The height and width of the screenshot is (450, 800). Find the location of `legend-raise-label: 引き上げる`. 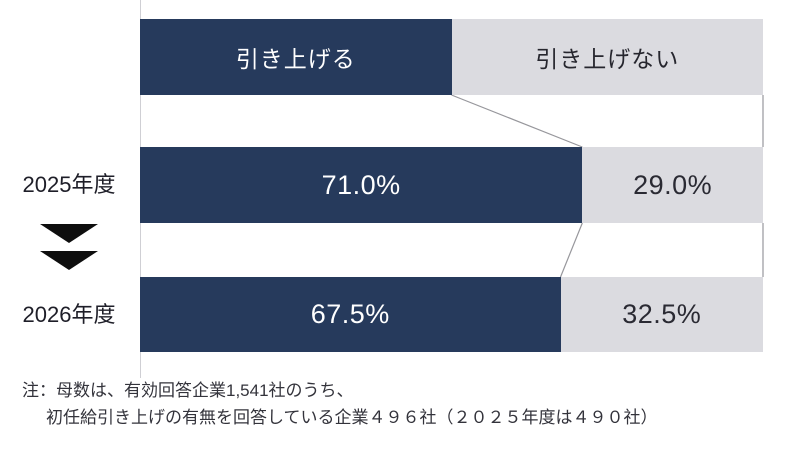

legend-raise-label: 引き上げる is located at coordinates (295, 59).